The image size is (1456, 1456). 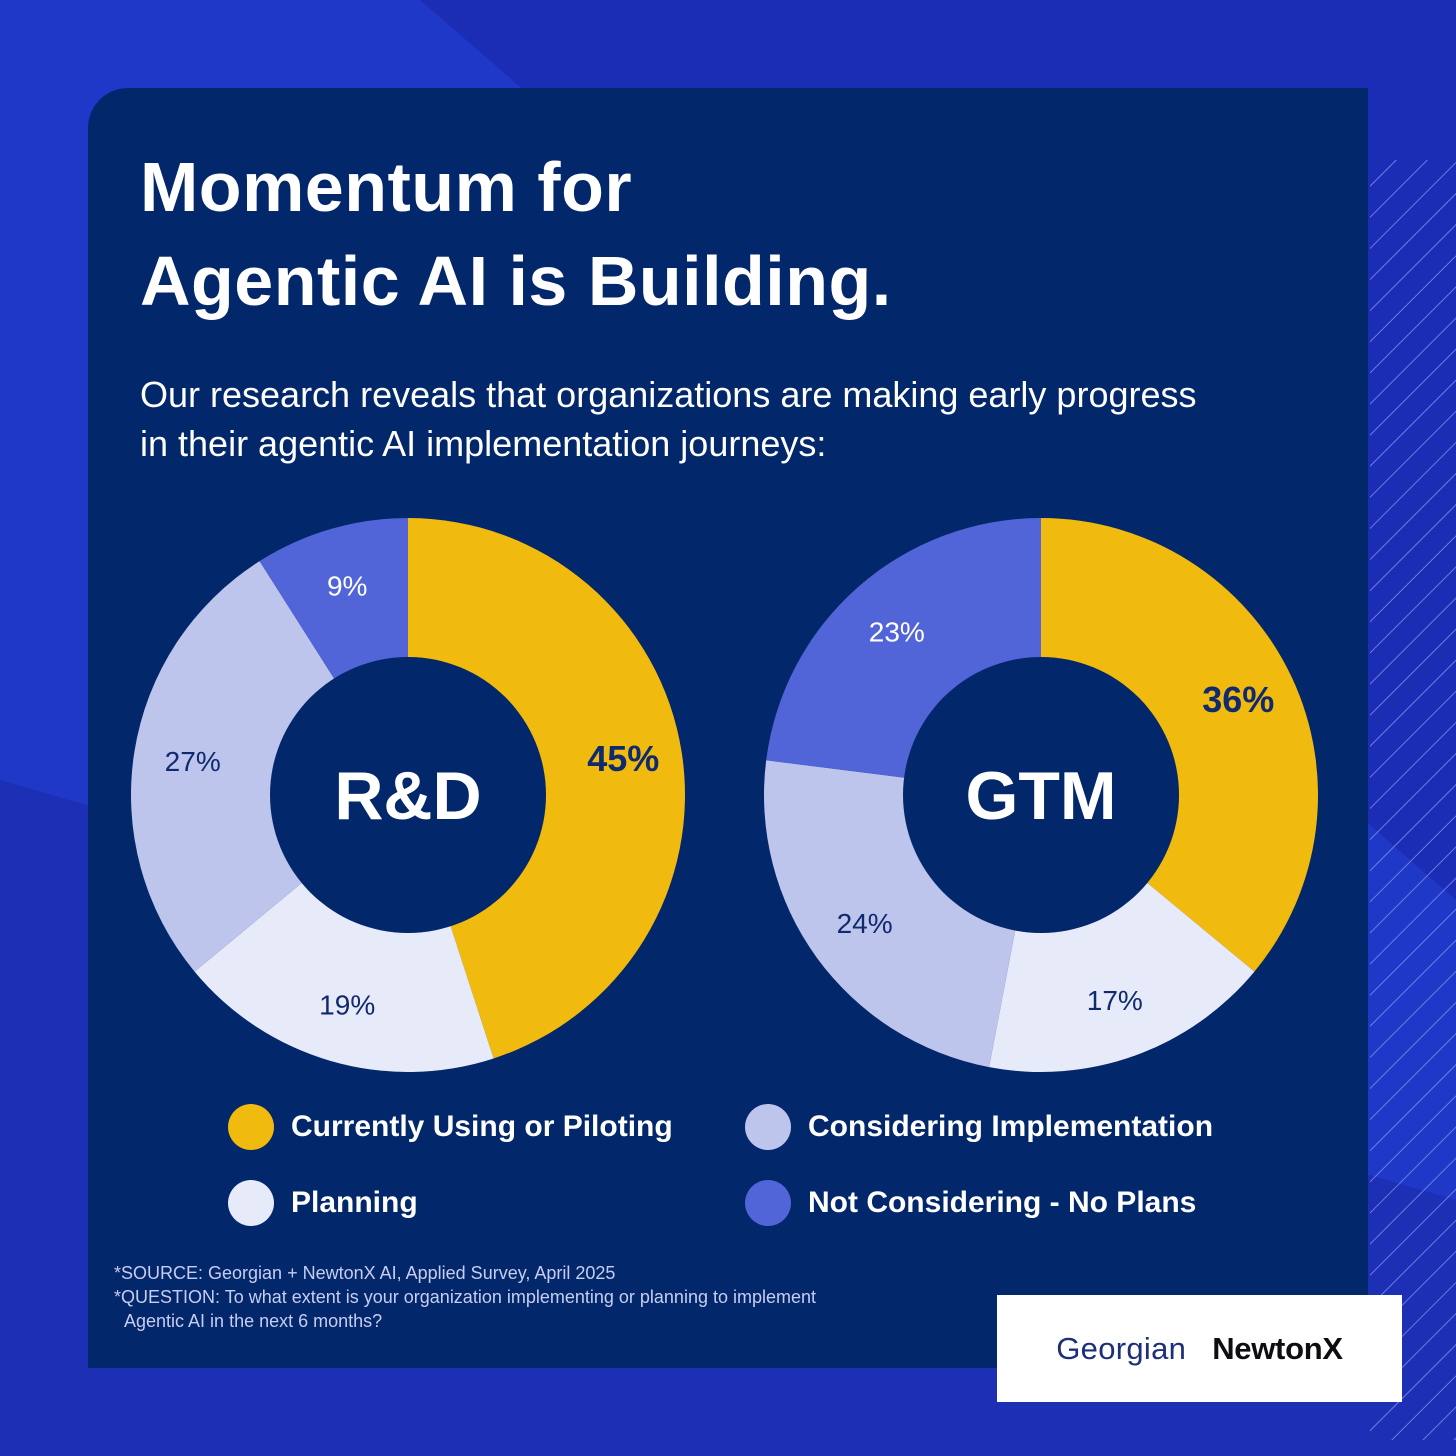 I want to click on georgian-logo: Georgian, so click(x=1121, y=1348).